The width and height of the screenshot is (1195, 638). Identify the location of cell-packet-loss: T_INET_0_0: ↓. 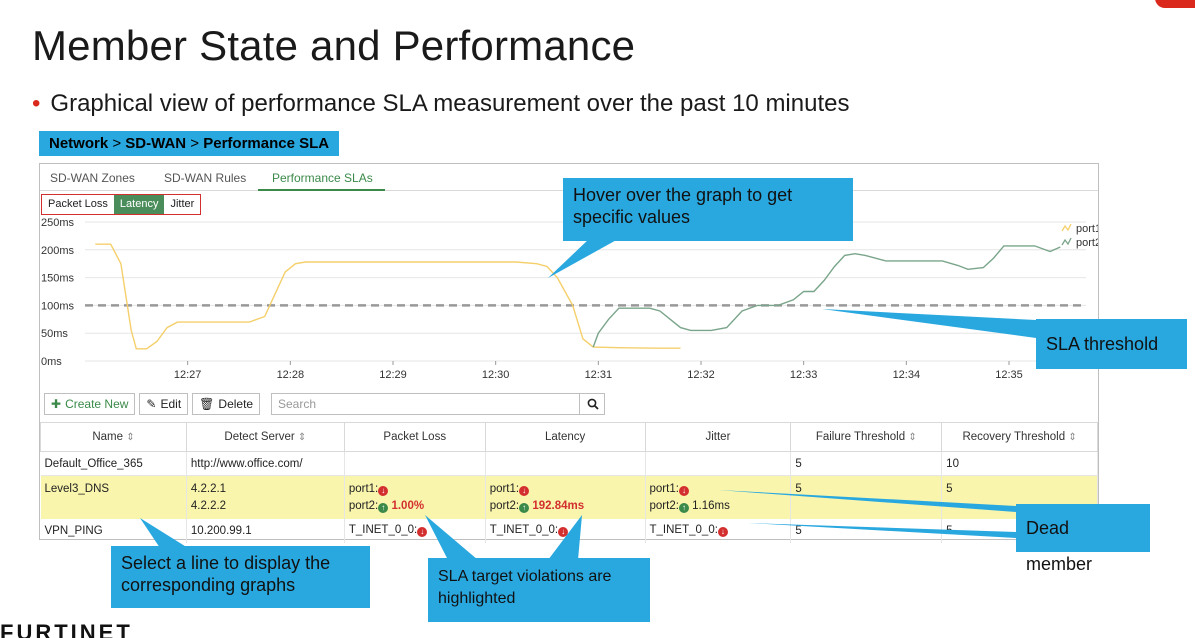
(415, 530).